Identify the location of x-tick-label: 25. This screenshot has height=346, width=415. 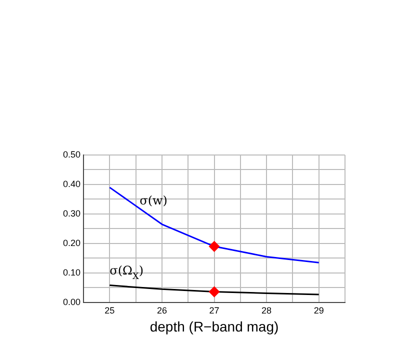
(109, 310).